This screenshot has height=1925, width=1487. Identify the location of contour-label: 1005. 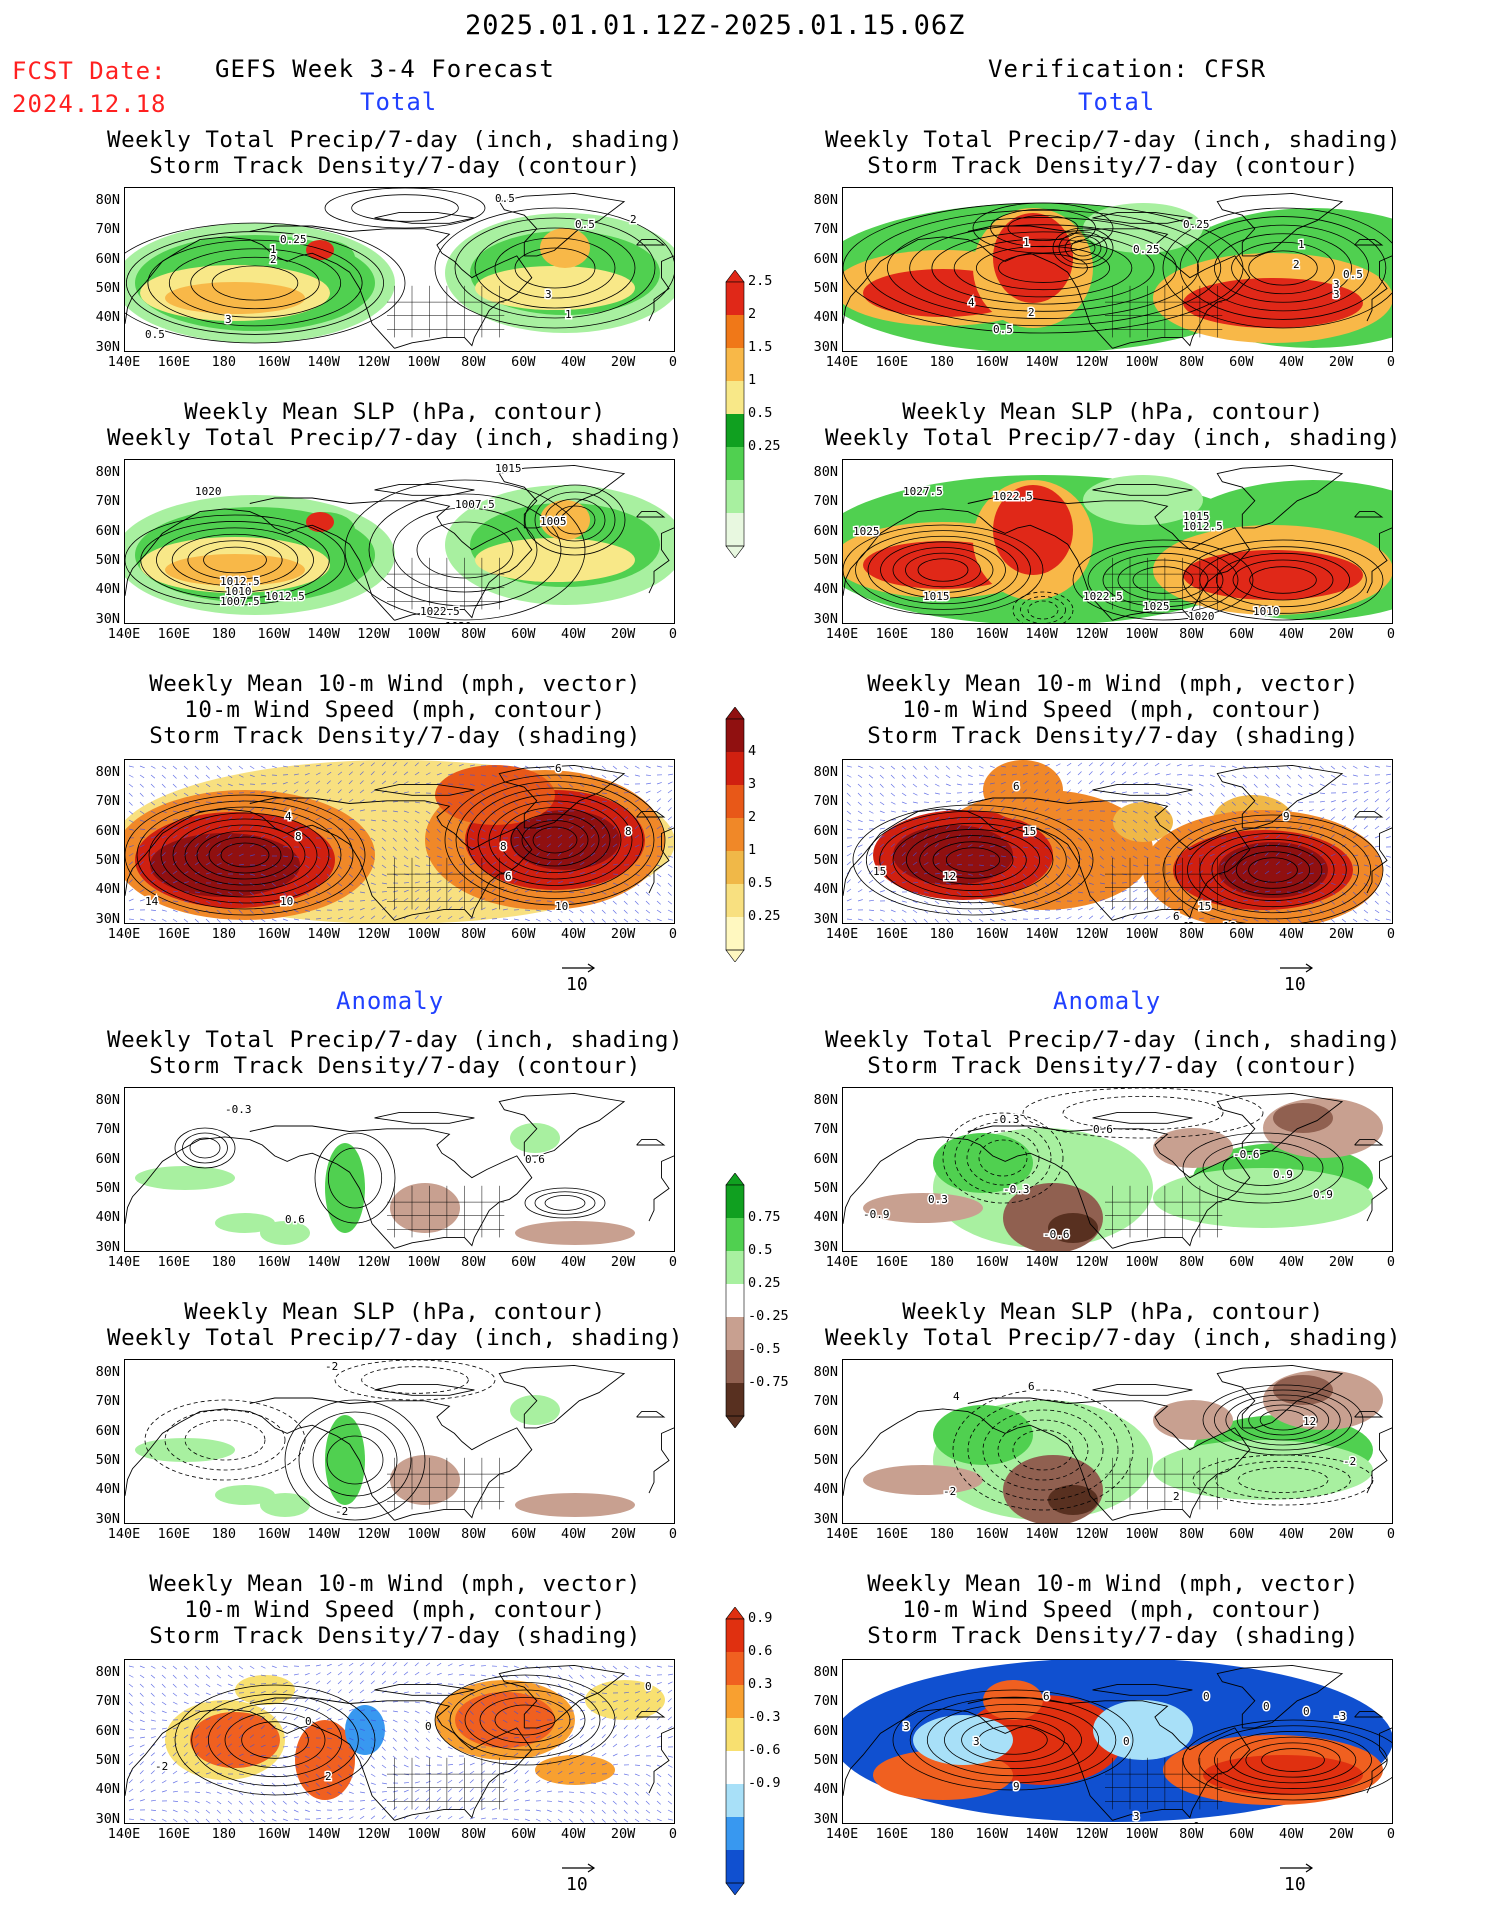
(553, 521).